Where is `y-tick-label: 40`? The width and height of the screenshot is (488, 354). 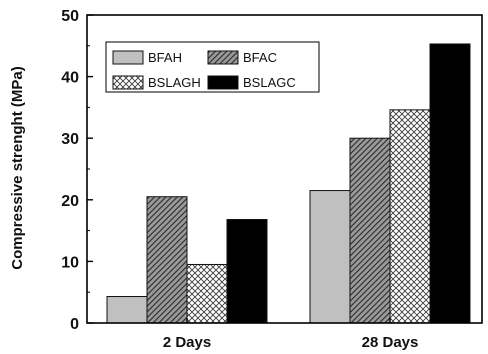 y-tick-label: 40 is located at coordinates (70, 78).